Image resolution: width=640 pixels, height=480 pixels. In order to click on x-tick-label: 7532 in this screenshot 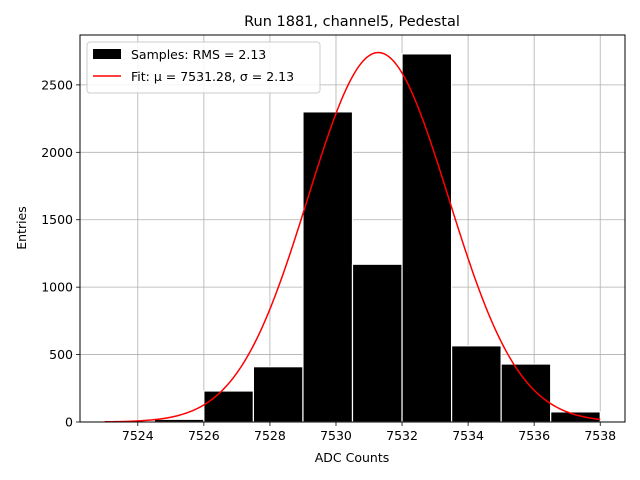, I will do `click(402, 435)`.